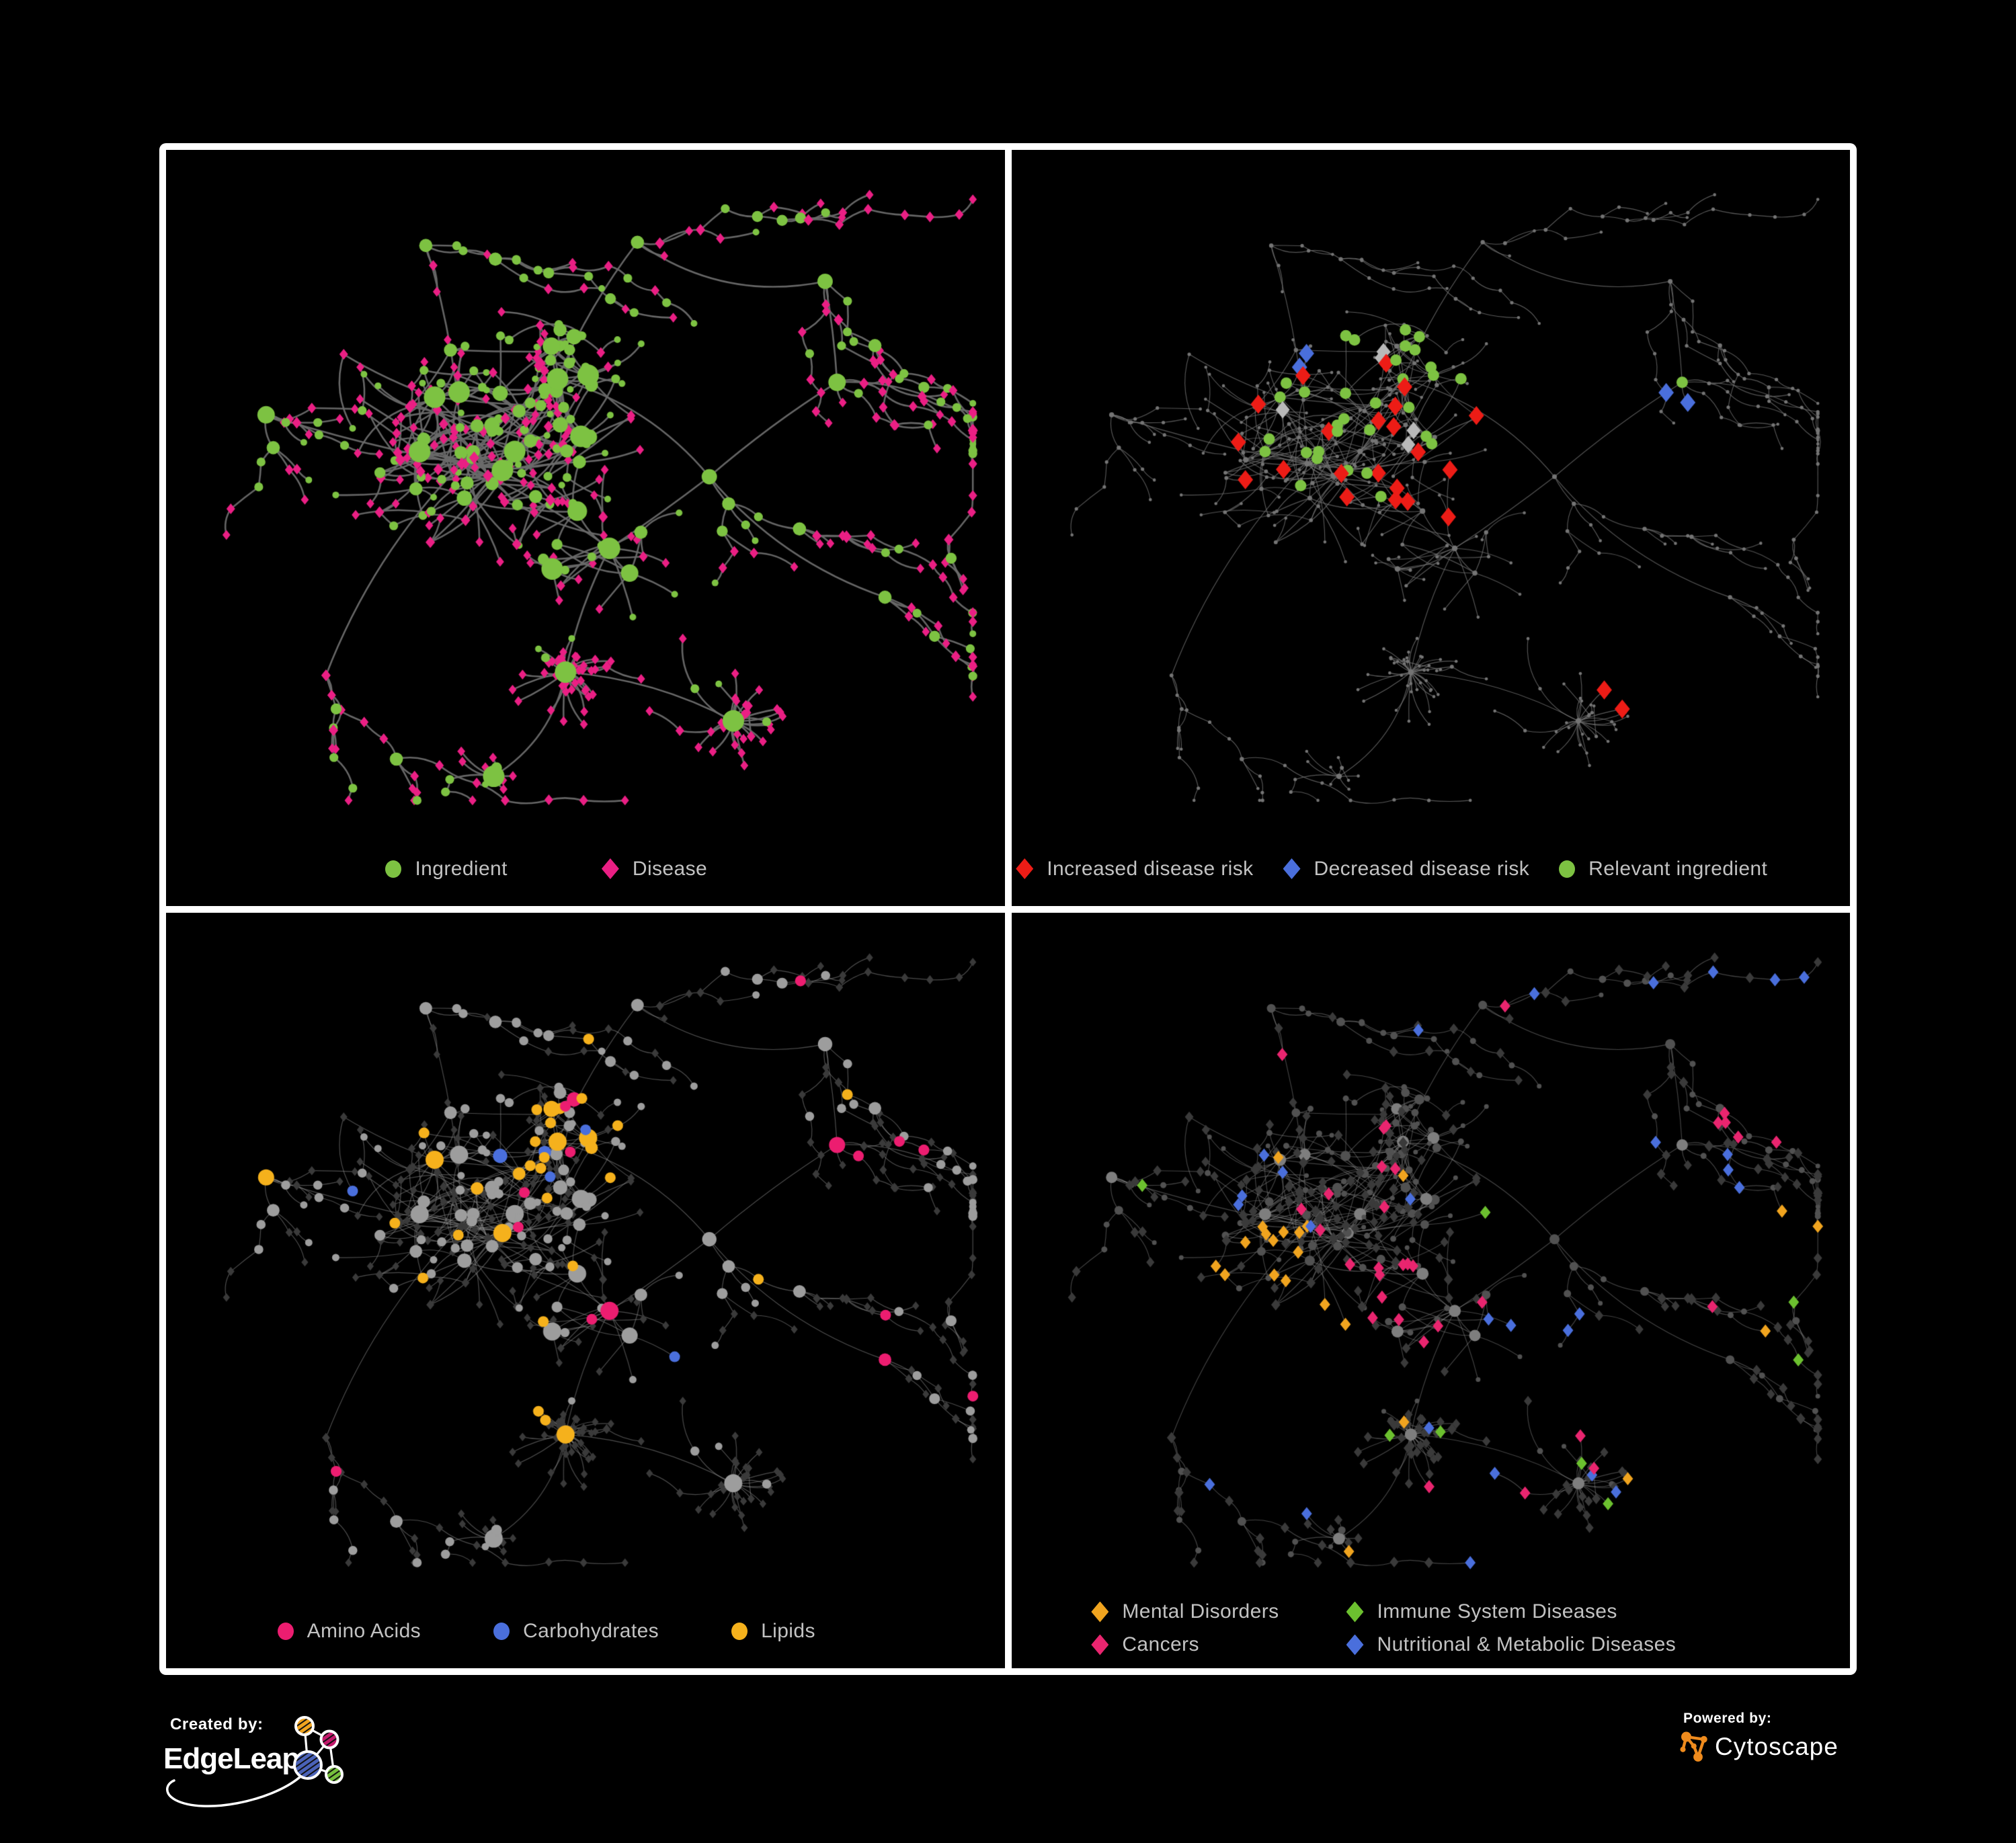  Describe the element at coordinates (1777, 1746) in the screenshot. I see `cytoscape-logo-text: Cytoscape` at that location.